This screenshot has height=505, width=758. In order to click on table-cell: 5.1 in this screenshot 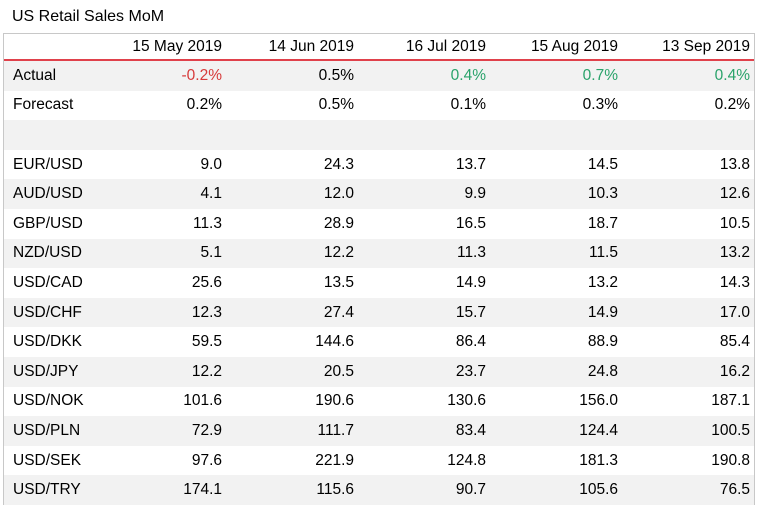, I will do `click(211, 253)`.